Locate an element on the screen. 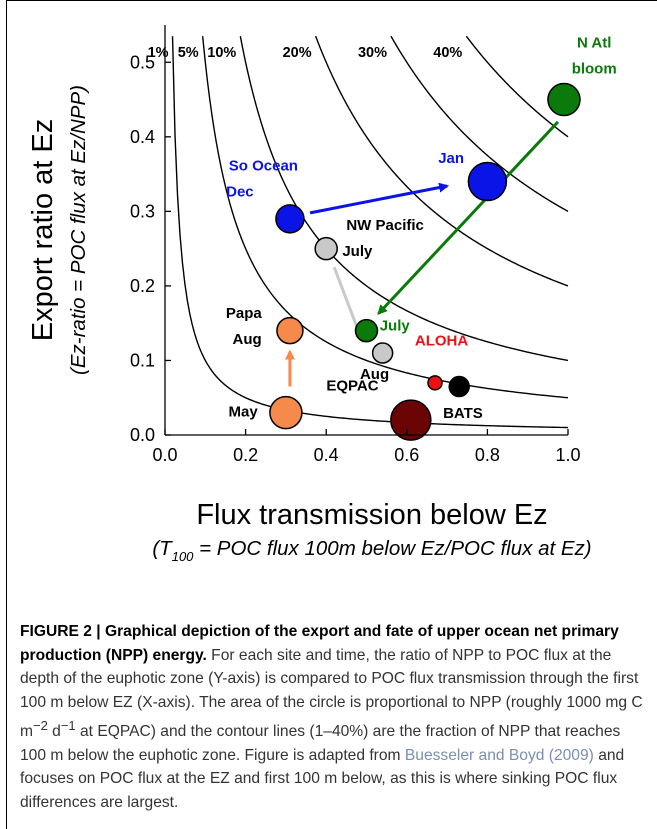 This screenshot has height=829, width=657. y-tick-label: 0.2 is located at coordinates (142, 286).